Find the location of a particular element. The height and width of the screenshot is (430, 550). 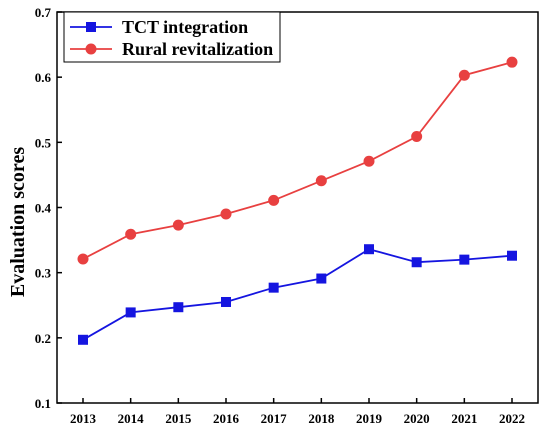

y-axis-ticks: 0.1 0.2 0.3 0.4 0.5 0.6 0.7 is located at coordinates (48, 208).